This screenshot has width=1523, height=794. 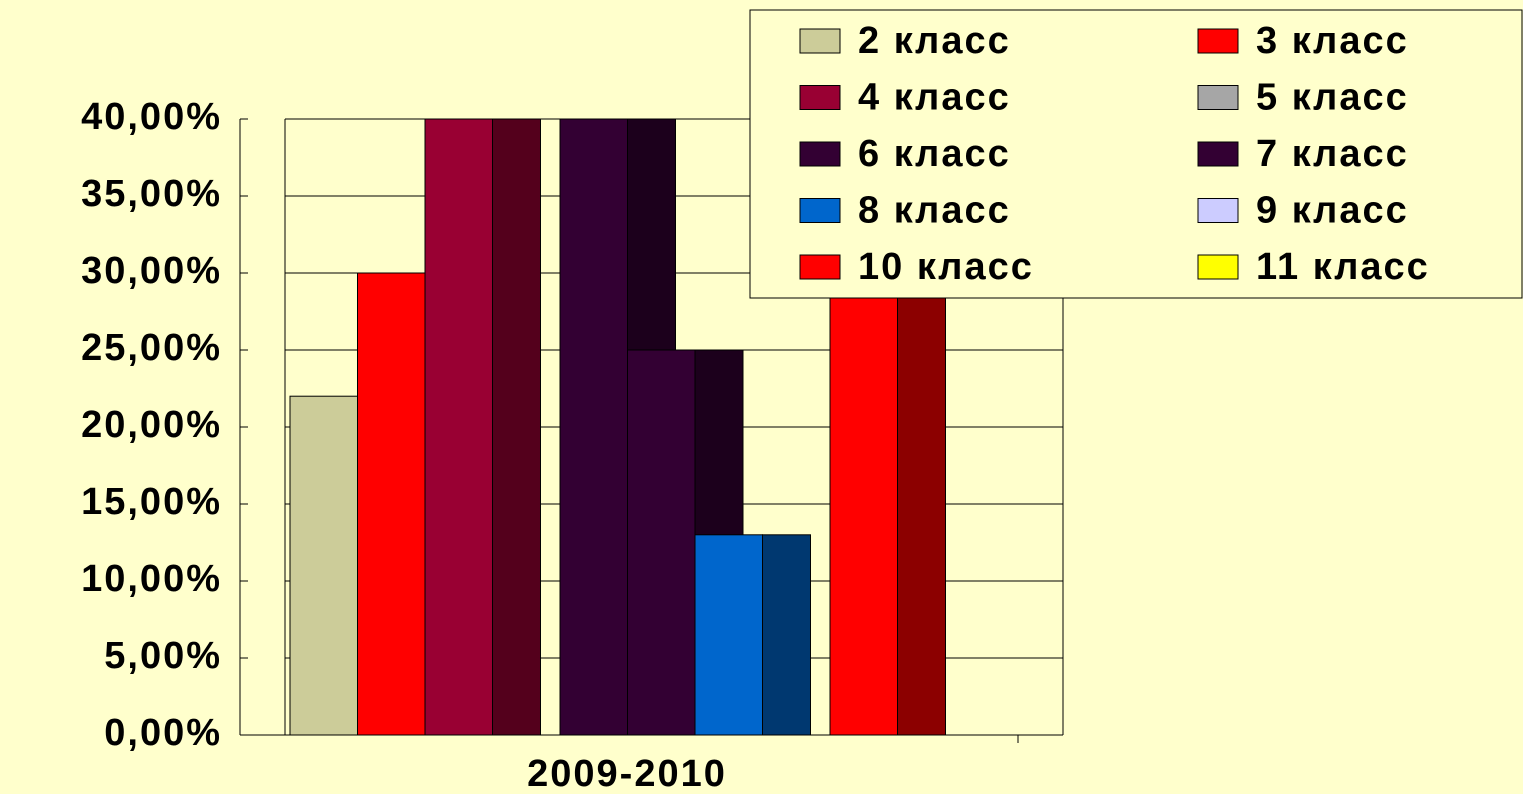 What do you see at coordinates (627, 773) in the screenshot?
I see `x-tick-label: 2009-2010` at bounding box center [627, 773].